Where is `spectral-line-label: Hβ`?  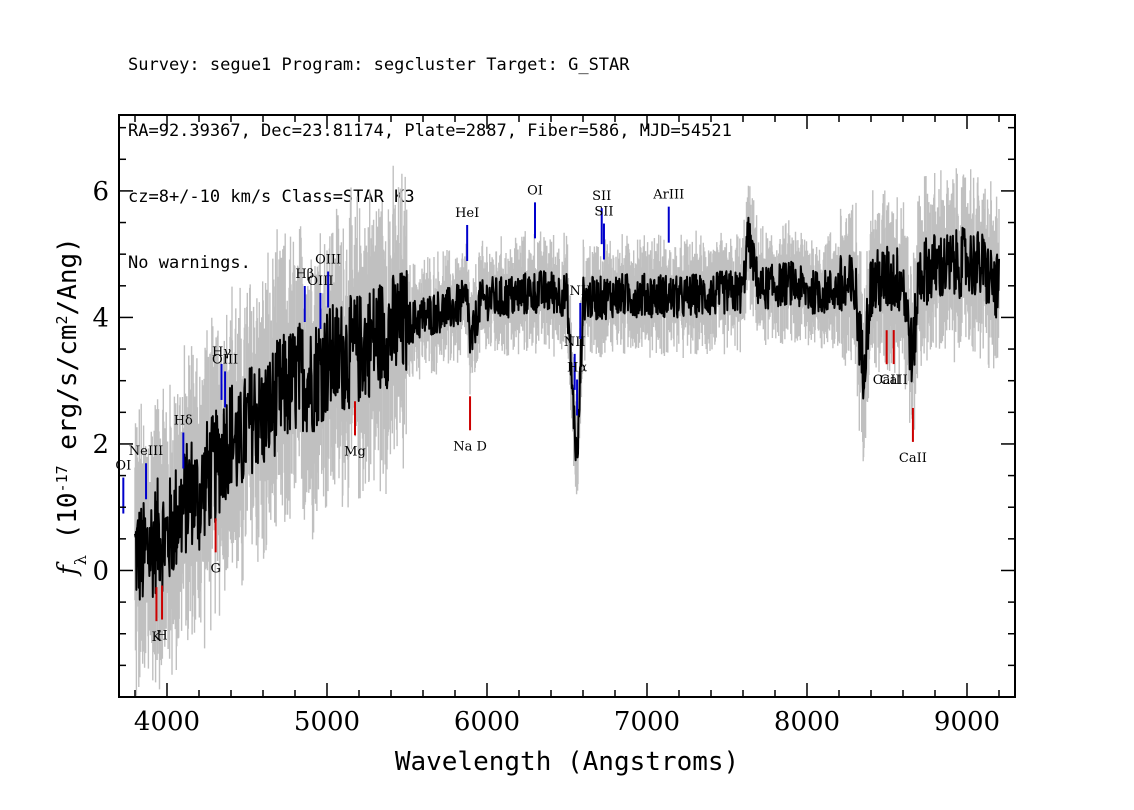 spectral-line-label: Hβ is located at coordinates (304, 274).